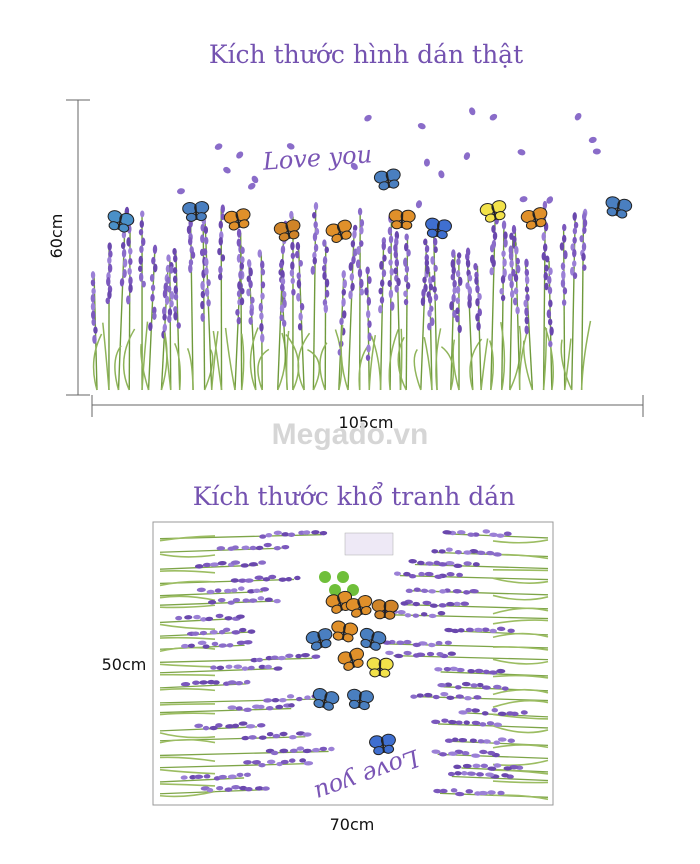 The width and height of the screenshot is (700, 864). Describe the element at coordinates (375, 673) in the screenshot. I see `wing` at that location.